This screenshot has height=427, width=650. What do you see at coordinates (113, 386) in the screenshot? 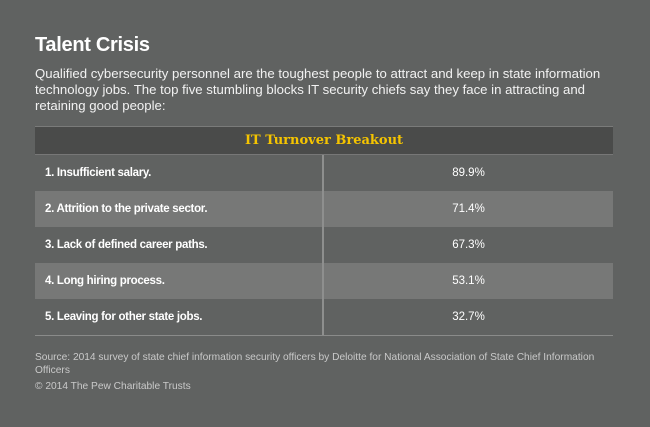
I see `copyright: © 2014 The Pew Charitable Trusts` at bounding box center [113, 386].